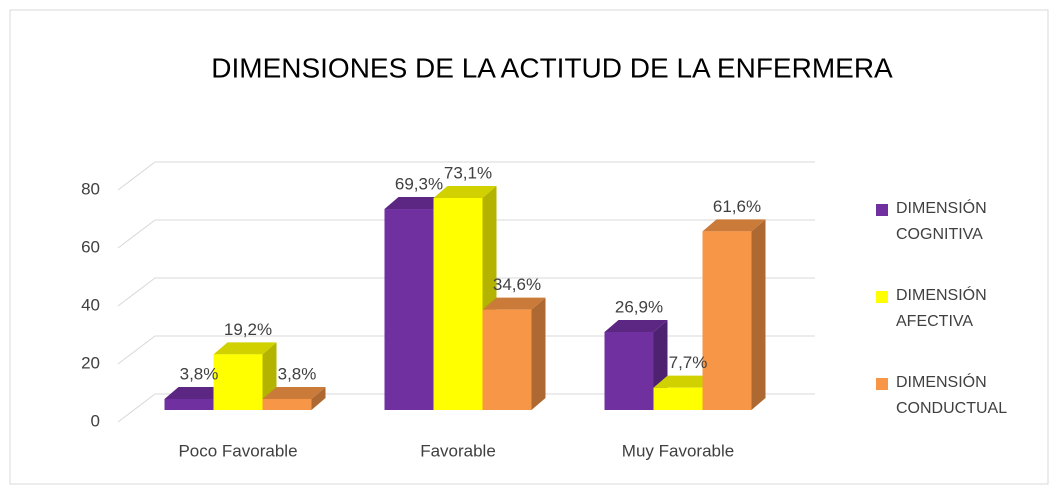 The height and width of the screenshot is (490, 1059). What do you see at coordinates (90, 246) in the screenshot?
I see `y-tick-label: 60` at bounding box center [90, 246].